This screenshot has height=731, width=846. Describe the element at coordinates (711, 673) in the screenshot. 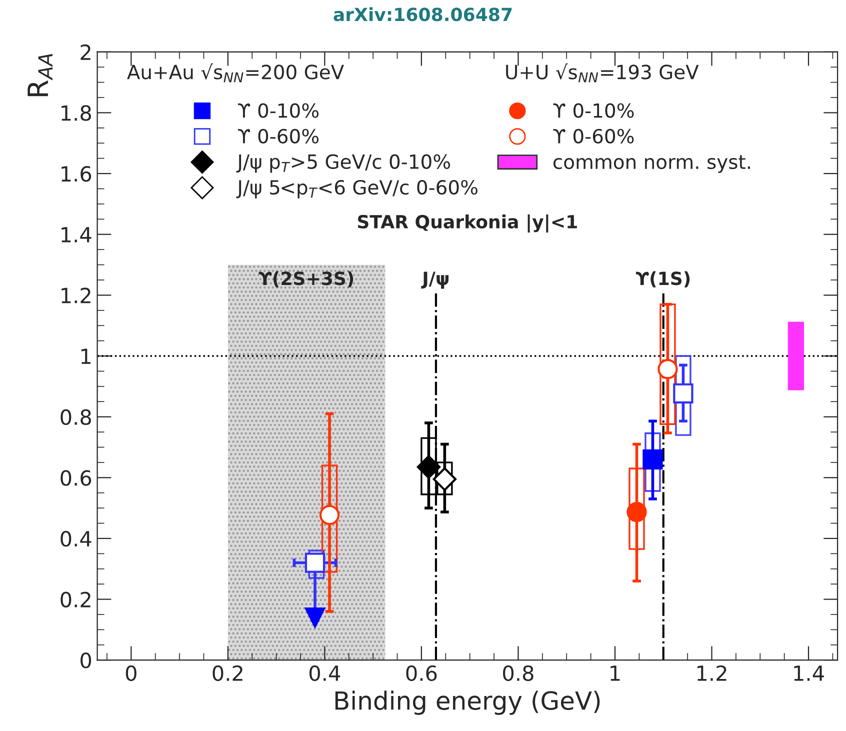

I see `x-tick-label: 1.2` at that location.